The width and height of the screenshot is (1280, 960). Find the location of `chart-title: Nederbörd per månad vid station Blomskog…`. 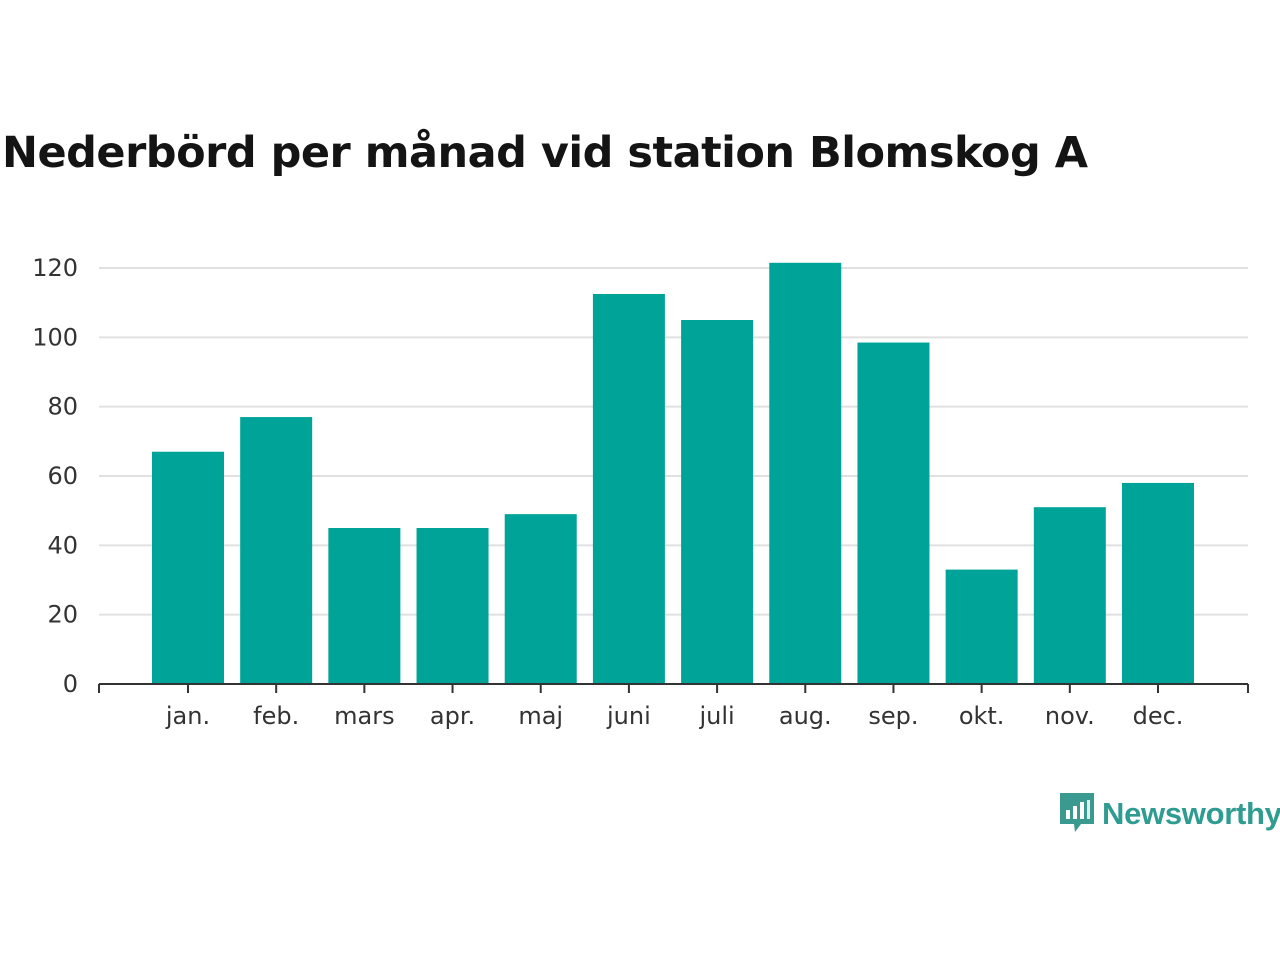

chart-title: Nederbörd per månad vid station Blomskog… is located at coordinates (545, 153).